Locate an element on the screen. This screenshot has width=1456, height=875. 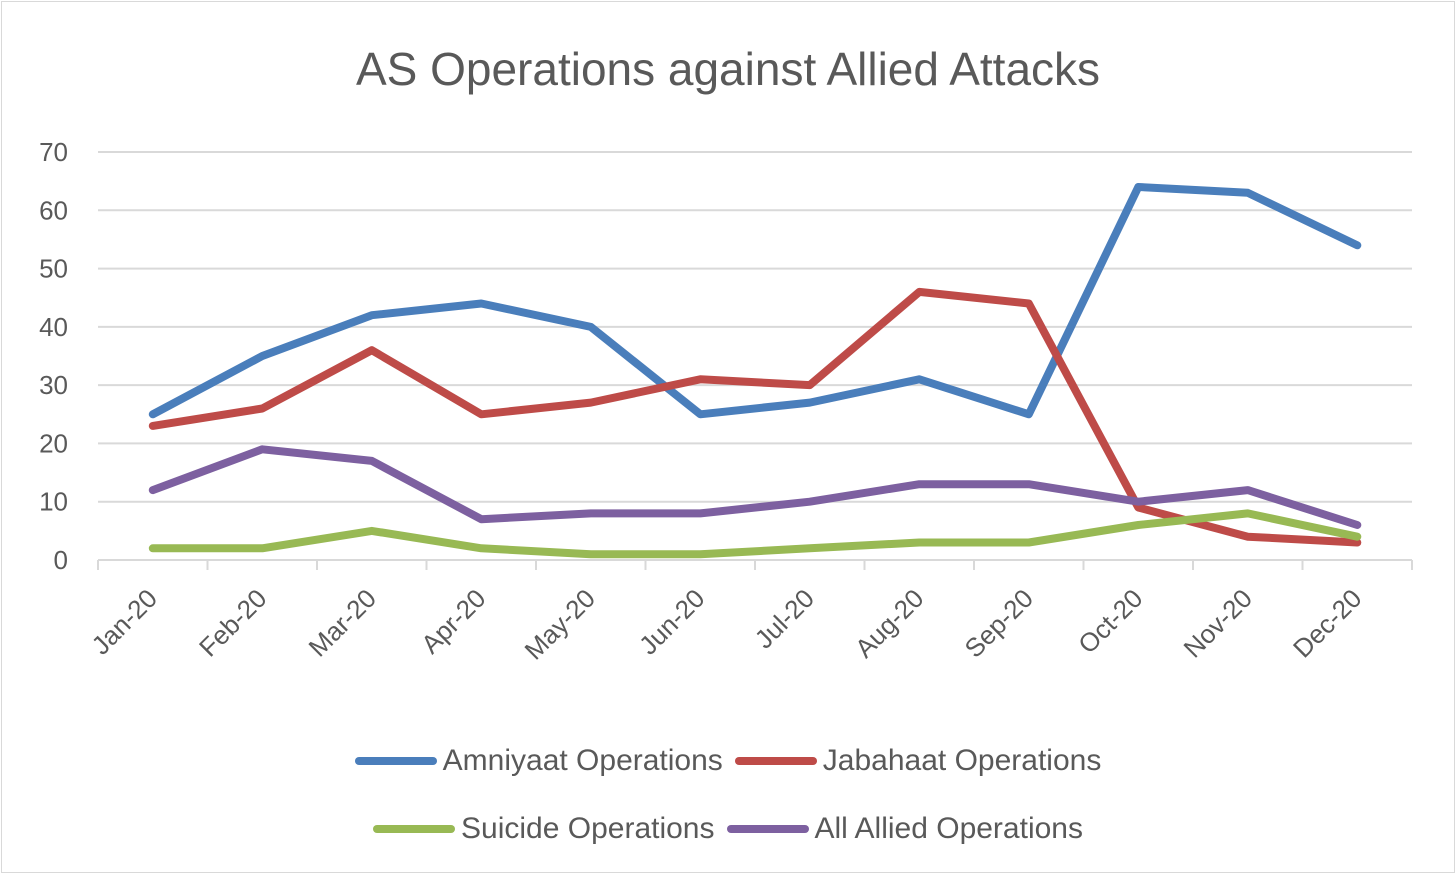
x-tick-label: Jun-20 is located at coordinates (671, 621).